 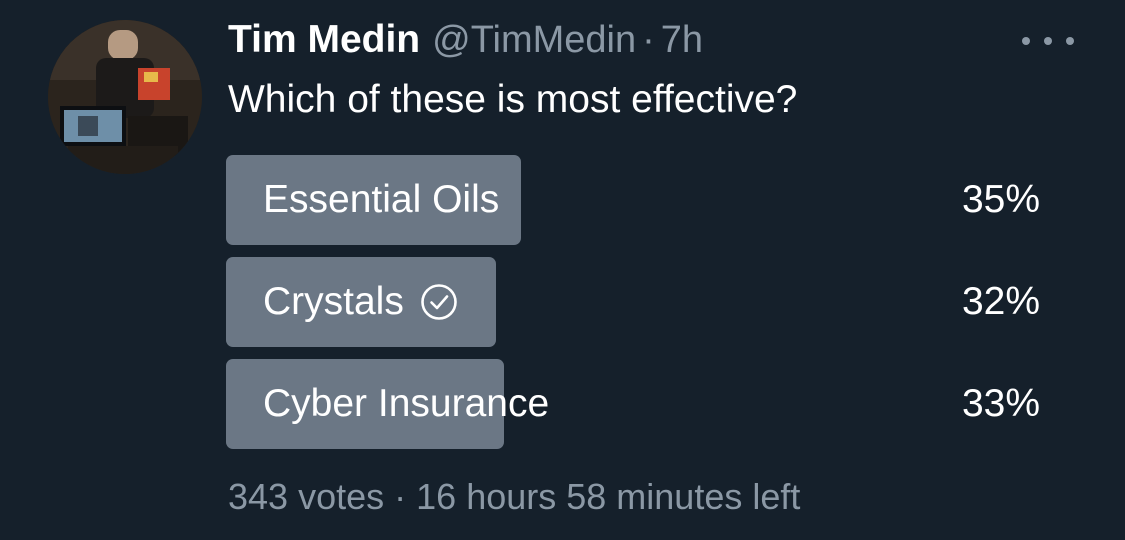 I want to click on poll-option-text: Essential Oils, so click(x=381, y=199).